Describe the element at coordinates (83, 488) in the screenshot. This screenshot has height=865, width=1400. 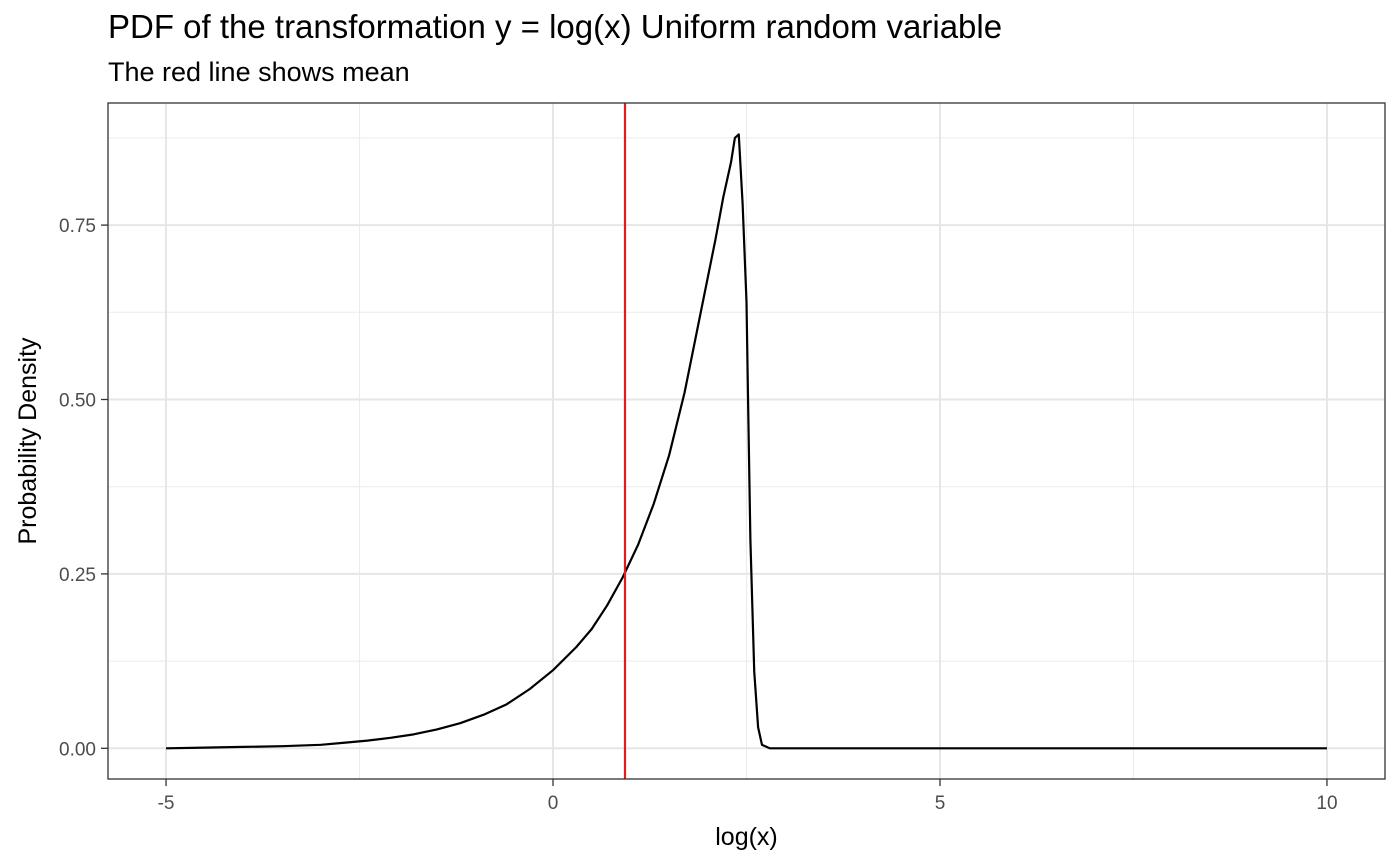
I see `y-axis: 0.00 0.25 0.50 0.75` at that location.